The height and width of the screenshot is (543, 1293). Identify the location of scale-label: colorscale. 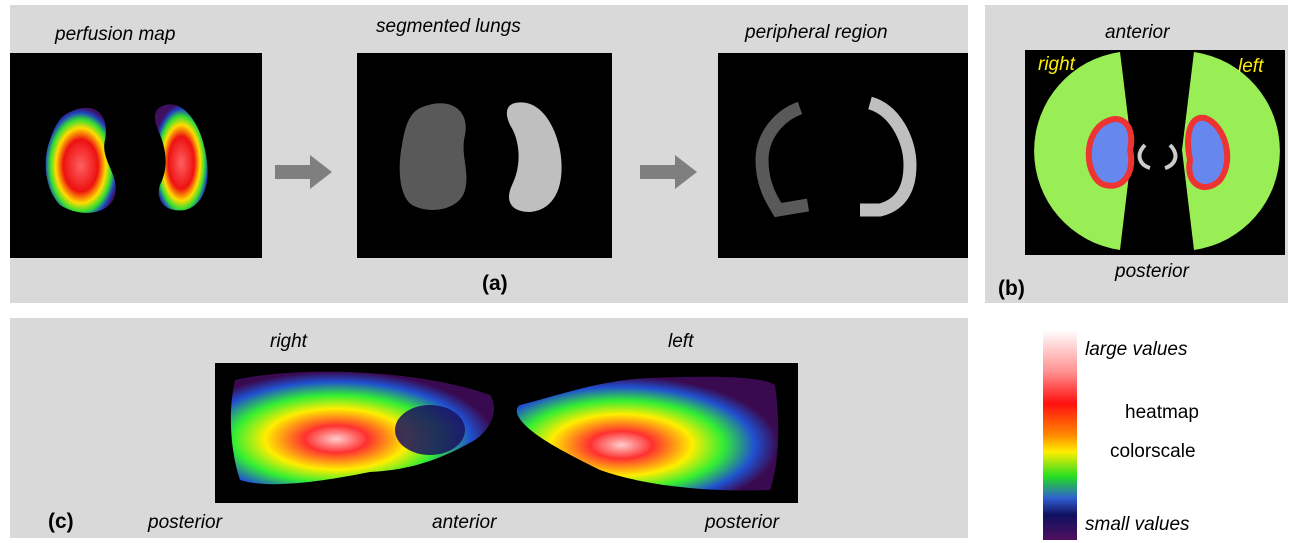
(1153, 451).